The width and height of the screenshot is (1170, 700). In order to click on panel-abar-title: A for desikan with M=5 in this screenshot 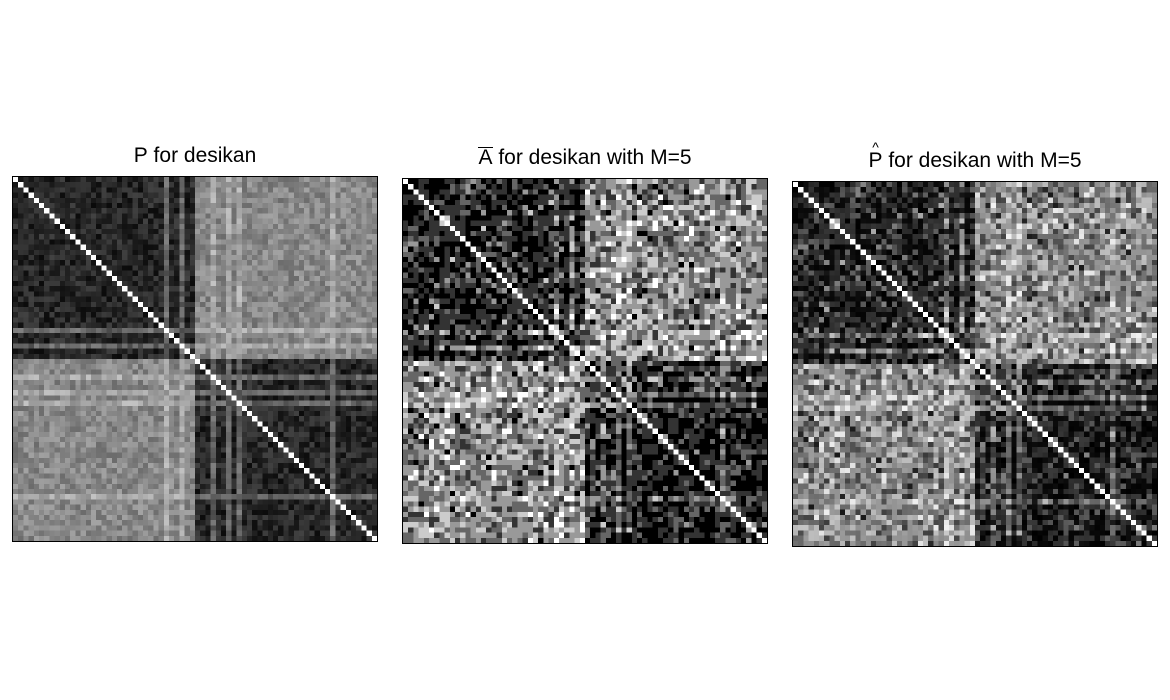, I will do `click(585, 158)`.